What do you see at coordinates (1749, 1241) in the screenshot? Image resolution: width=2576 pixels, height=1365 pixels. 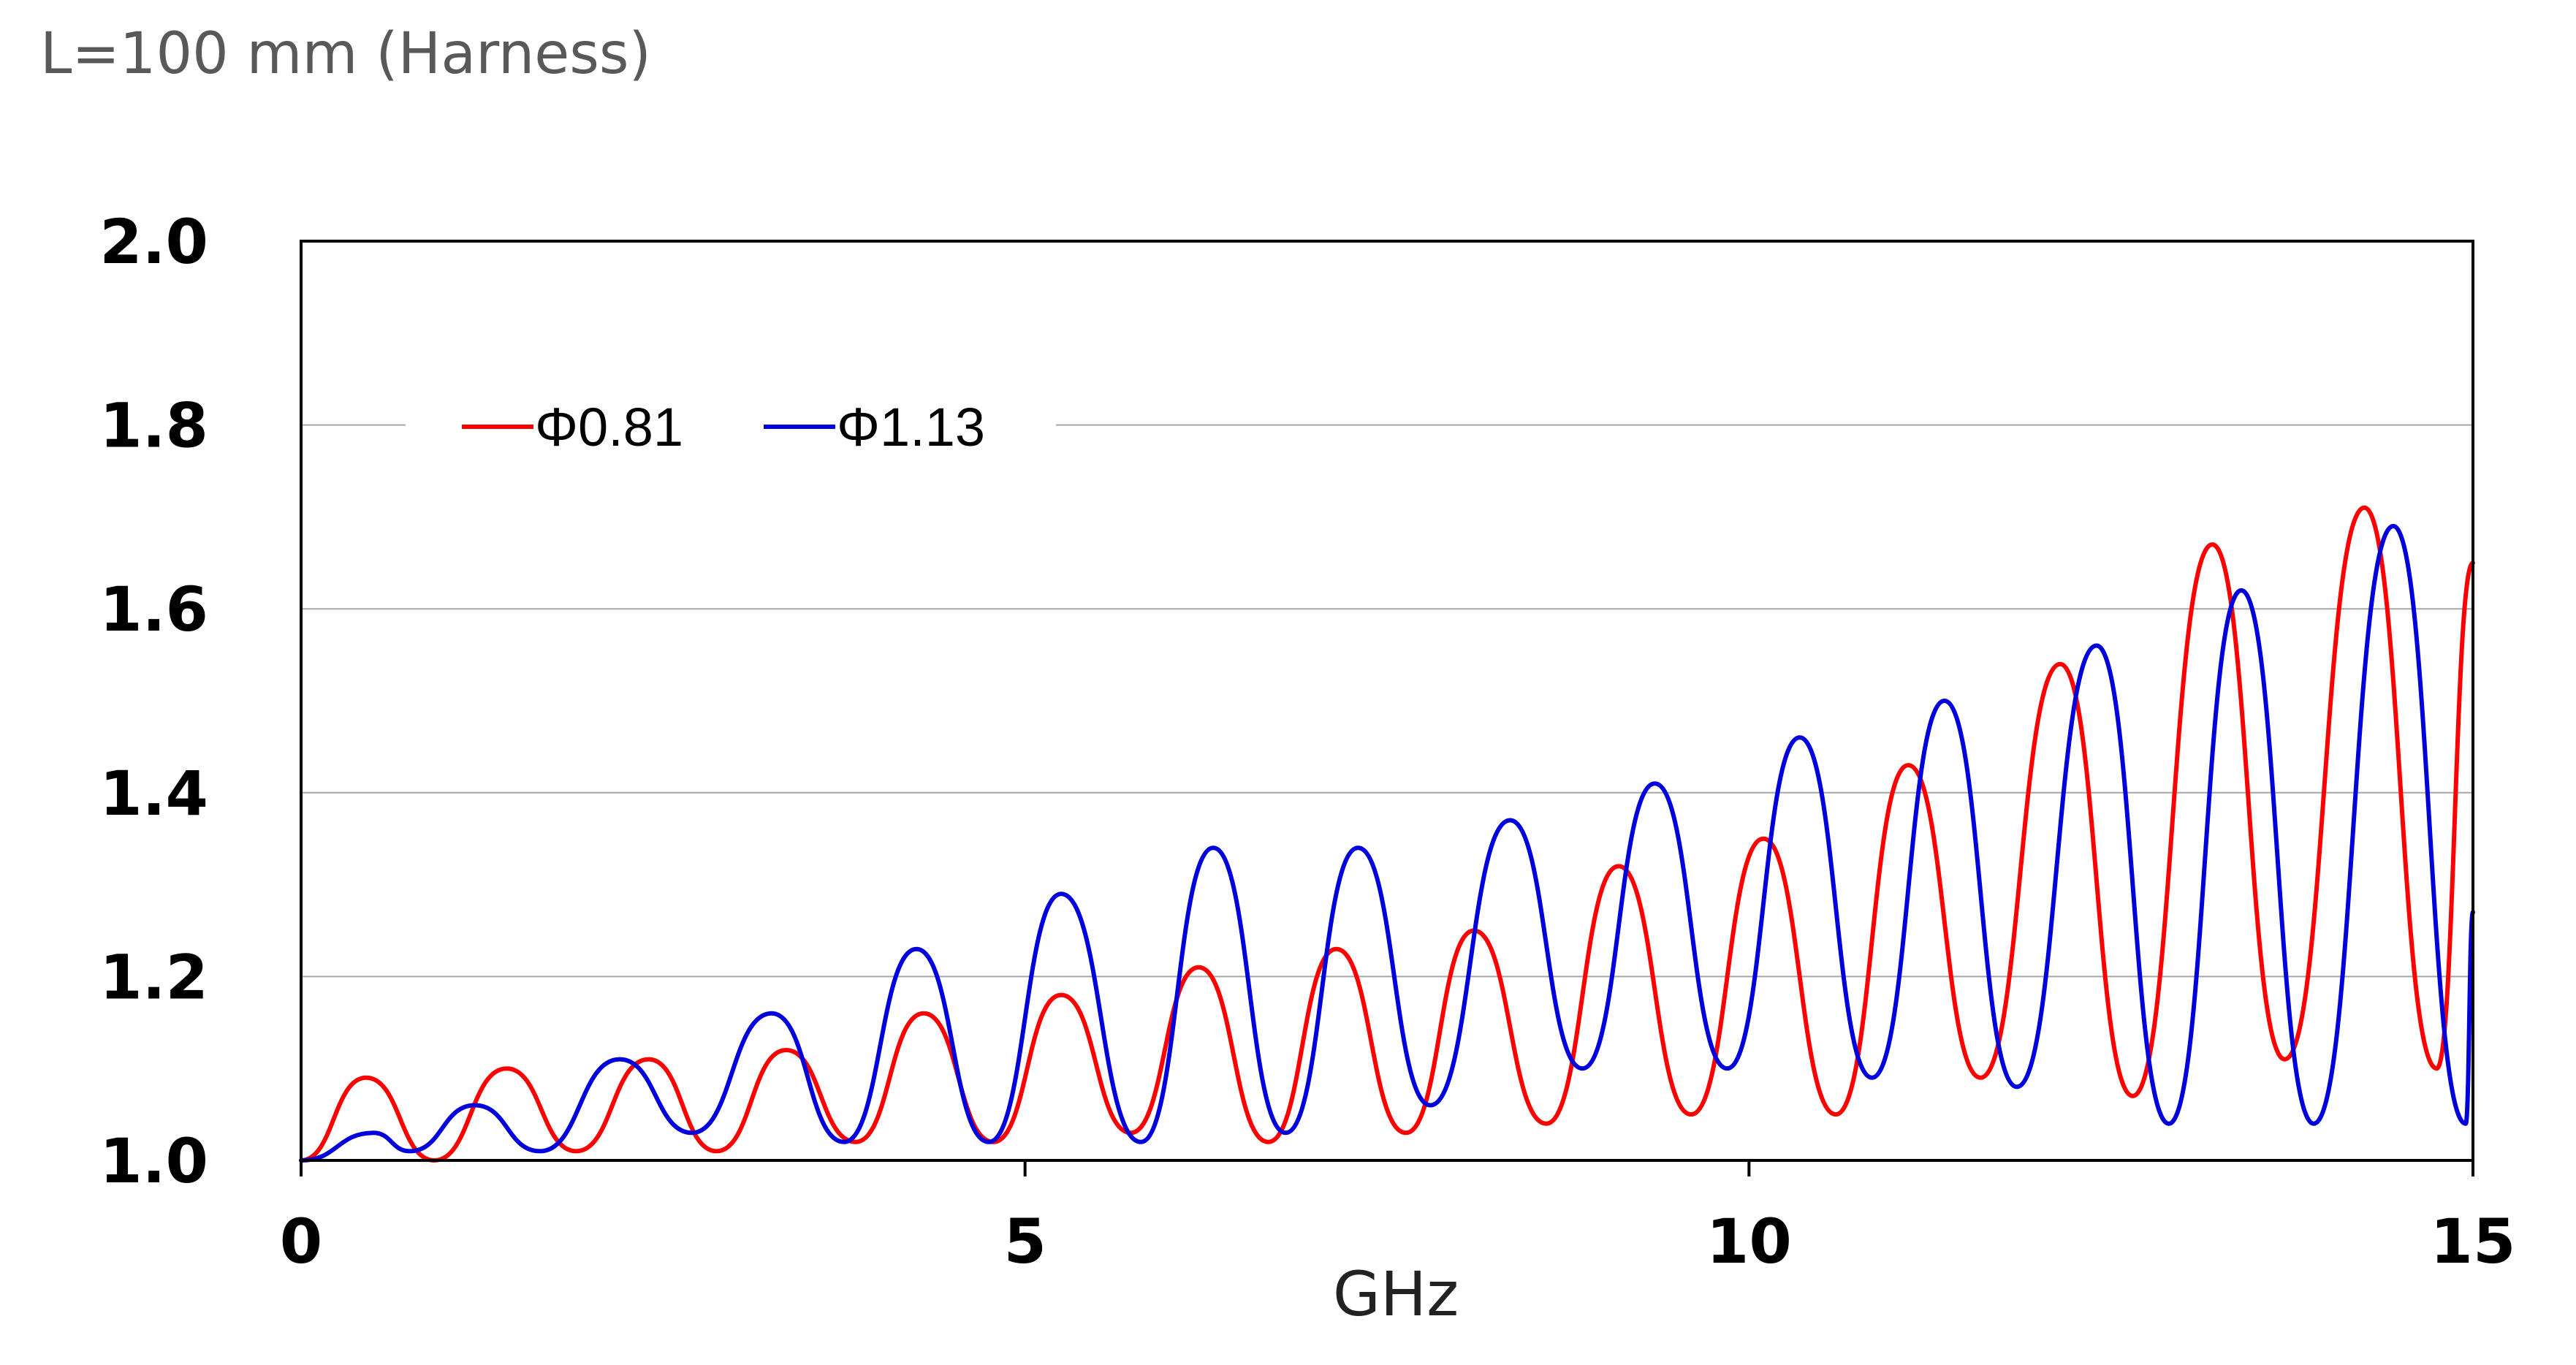 I see `x-tick-label-2: 10` at bounding box center [1749, 1241].